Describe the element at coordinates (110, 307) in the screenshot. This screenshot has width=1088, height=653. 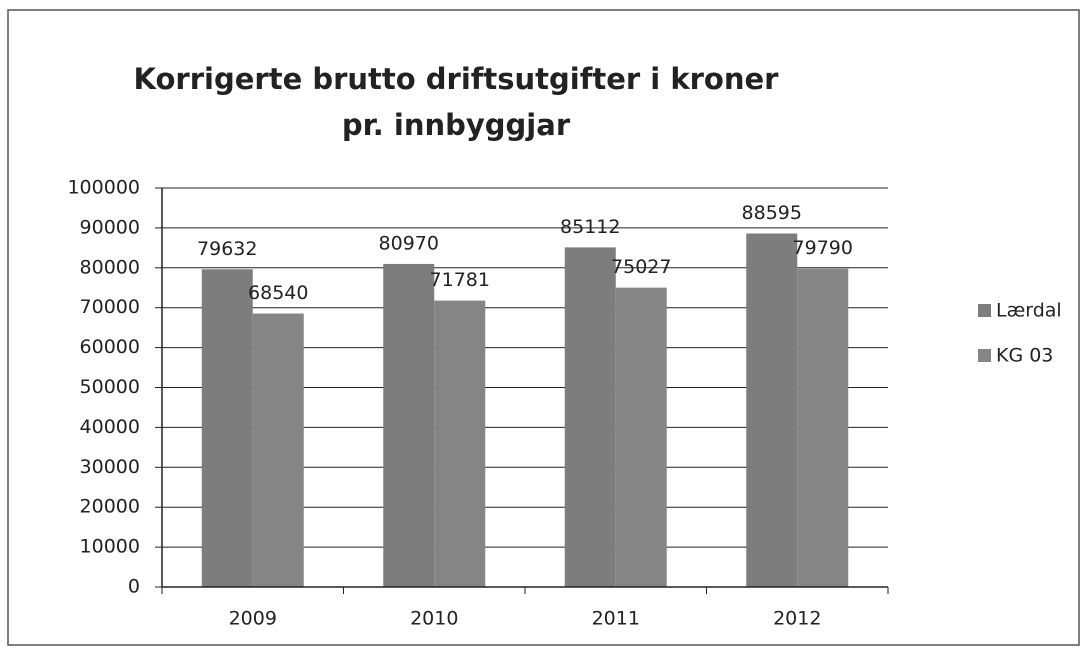
I see `y-tick-label: 70000` at that location.